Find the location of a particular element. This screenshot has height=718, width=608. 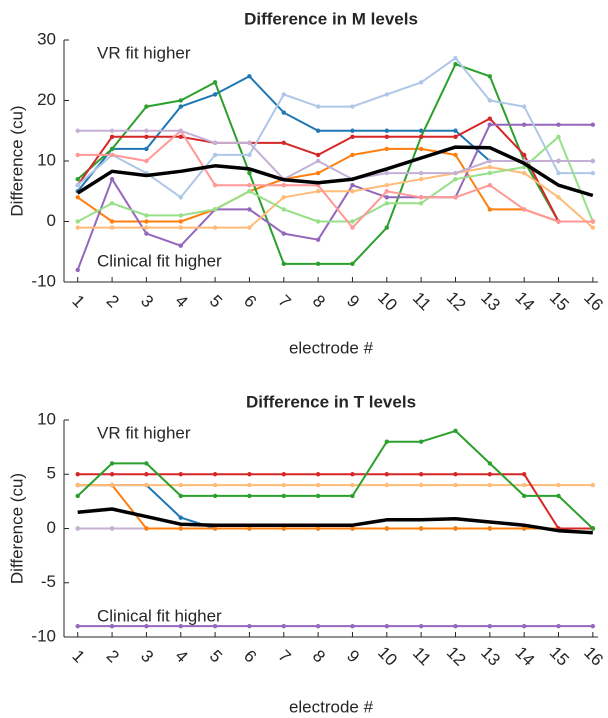

y-tick-label: -10 is located at coordinates (43, 635).